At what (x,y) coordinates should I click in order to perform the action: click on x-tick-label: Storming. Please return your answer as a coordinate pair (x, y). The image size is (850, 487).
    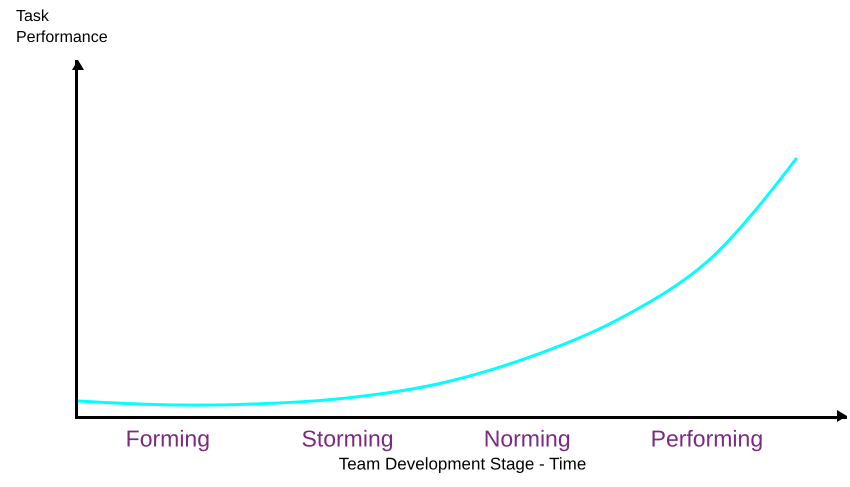
    Looking at the image, I should click on (347, 438).